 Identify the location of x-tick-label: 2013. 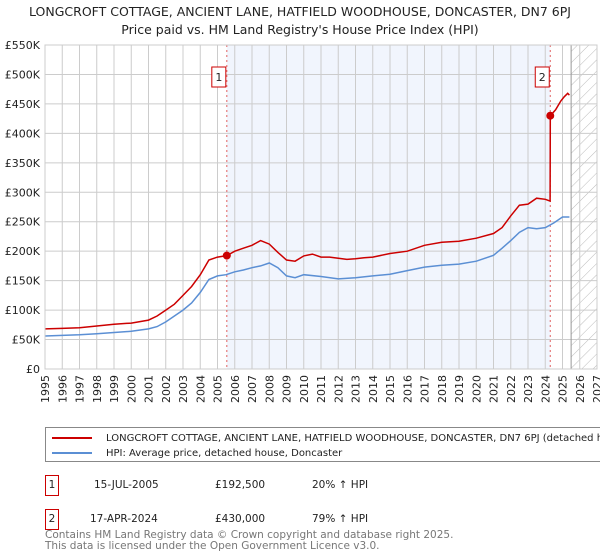
(356, 389).